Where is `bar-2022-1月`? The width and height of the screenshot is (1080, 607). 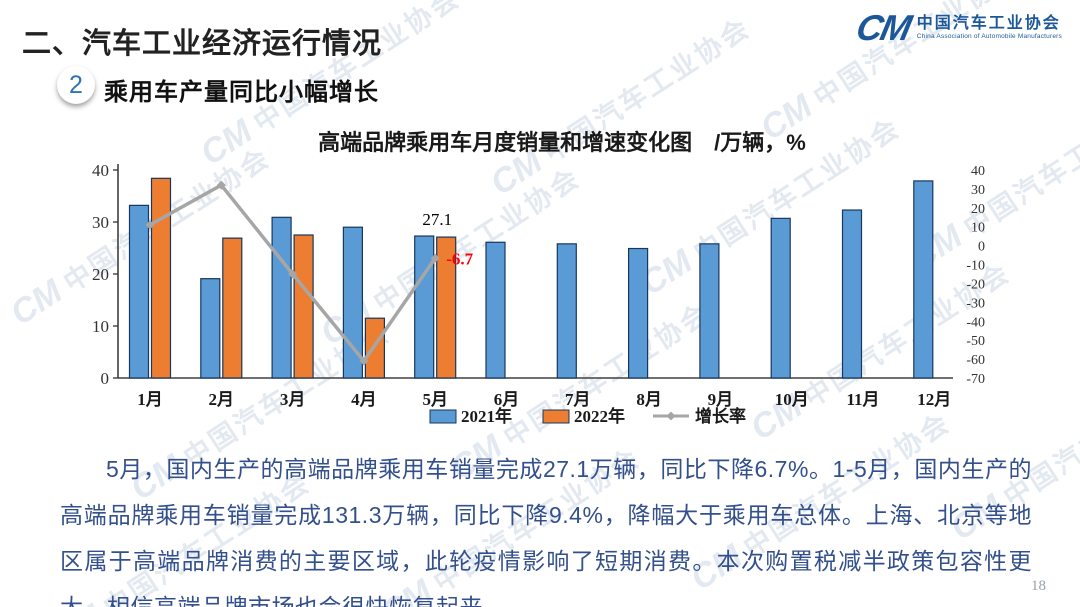
bar-2022-1月 is located at coordinates (161, 278).